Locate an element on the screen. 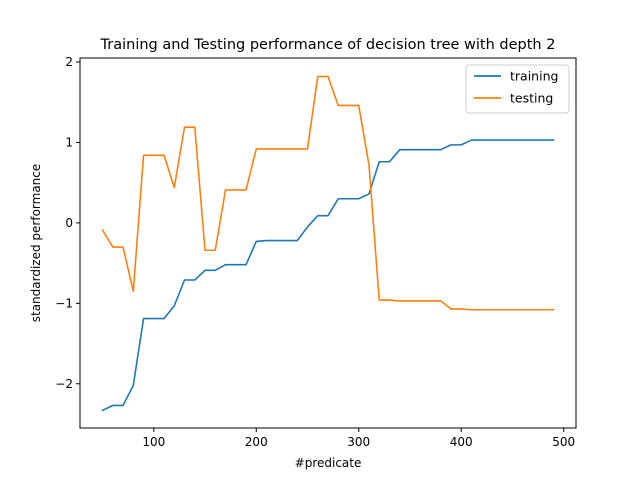 The width and height of the screenshot is (640, 480). y-tick-label: 0 is located at coordinates (69, 223).